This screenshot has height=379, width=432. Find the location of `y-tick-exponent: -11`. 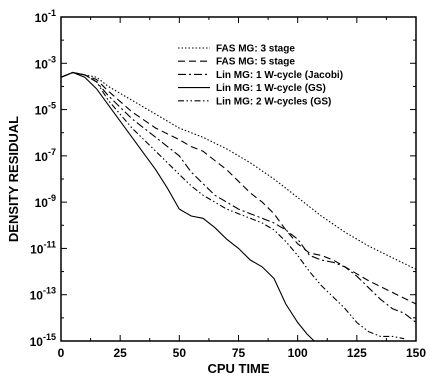

y-tick-exponent: -11 is located at coordinates (49, 244).